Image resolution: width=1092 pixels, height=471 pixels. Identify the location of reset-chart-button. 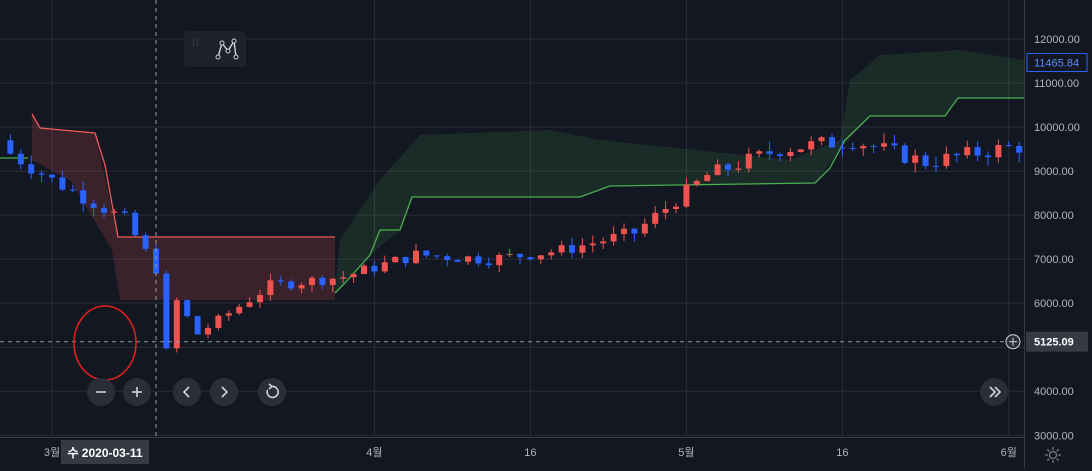
(272, 392).